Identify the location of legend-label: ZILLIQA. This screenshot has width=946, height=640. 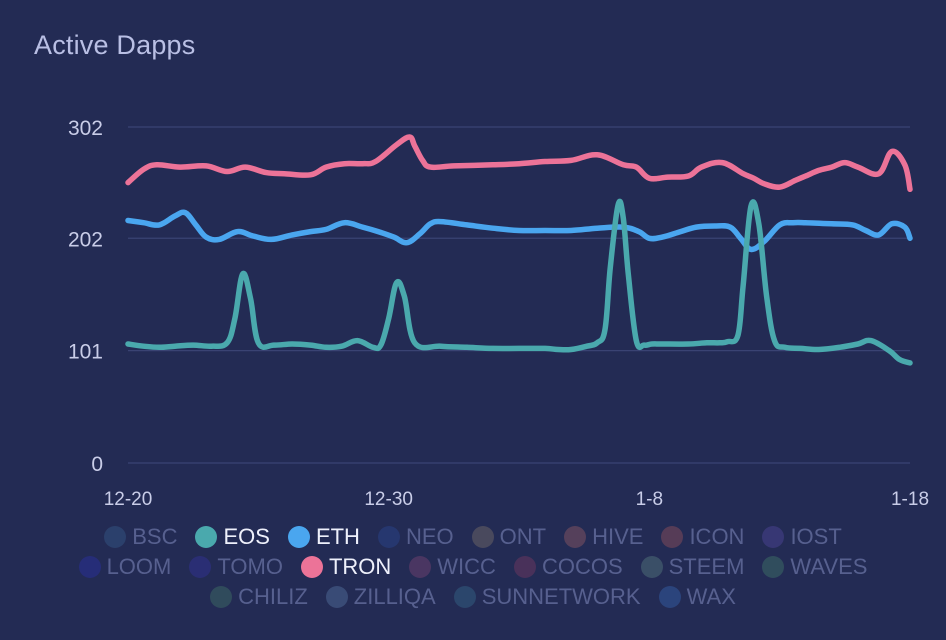
(394, 596).